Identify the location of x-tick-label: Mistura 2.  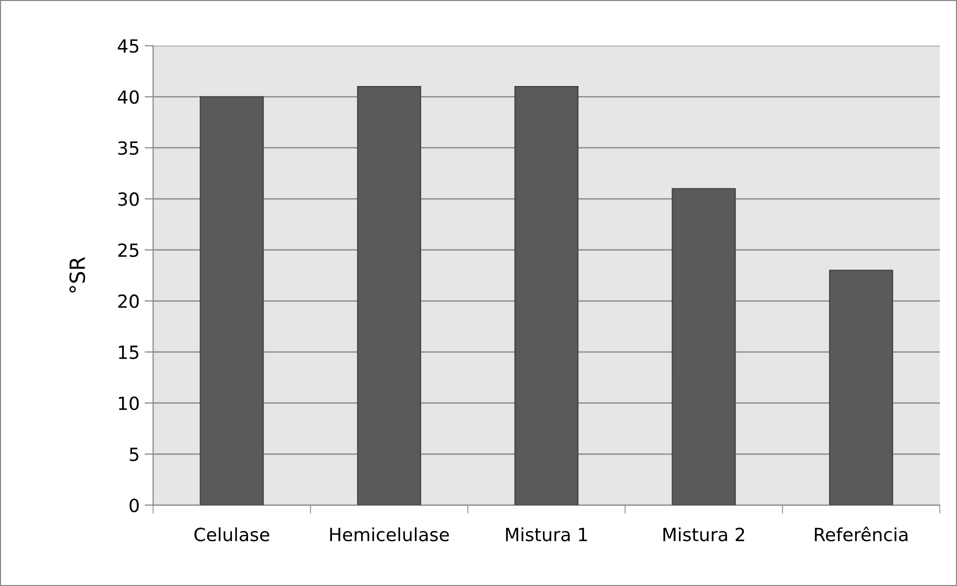
(703, 534).